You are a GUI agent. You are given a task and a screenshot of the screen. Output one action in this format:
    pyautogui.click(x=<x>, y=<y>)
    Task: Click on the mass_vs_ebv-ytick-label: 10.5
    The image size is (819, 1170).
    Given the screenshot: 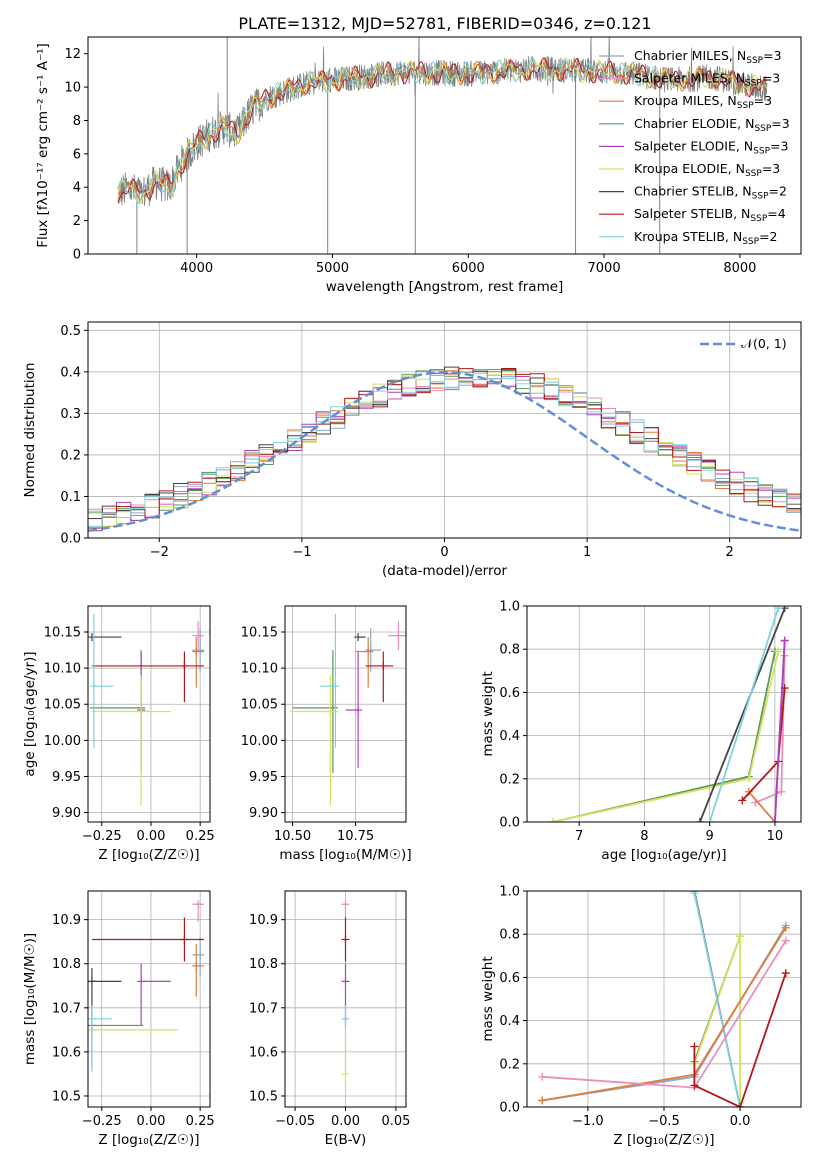 What is the action you would take?
    pyautogui.click(x=263, y=1096)
    